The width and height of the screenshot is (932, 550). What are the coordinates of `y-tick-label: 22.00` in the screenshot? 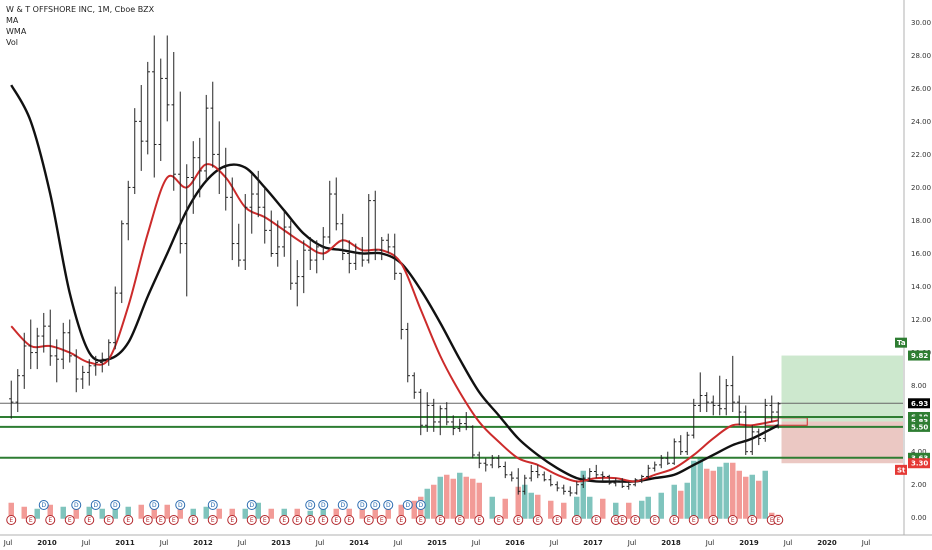 It's located at (921, 155).